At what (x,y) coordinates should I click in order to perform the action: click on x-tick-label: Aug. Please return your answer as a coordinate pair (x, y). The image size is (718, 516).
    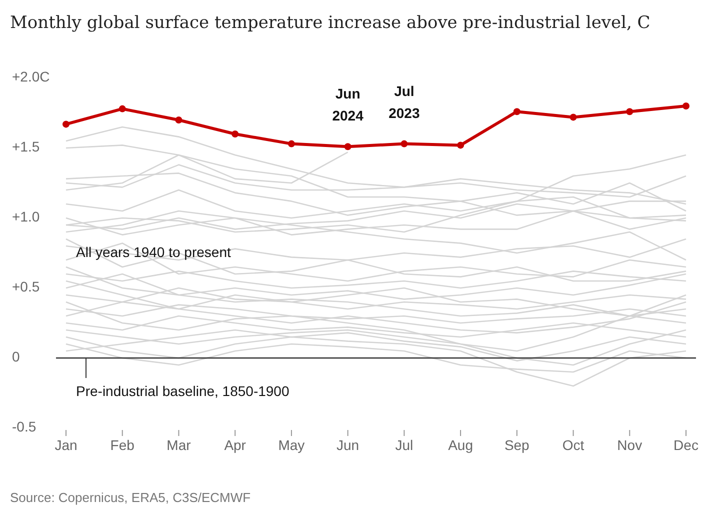
    Looking at the image, I should click on (461, 445).